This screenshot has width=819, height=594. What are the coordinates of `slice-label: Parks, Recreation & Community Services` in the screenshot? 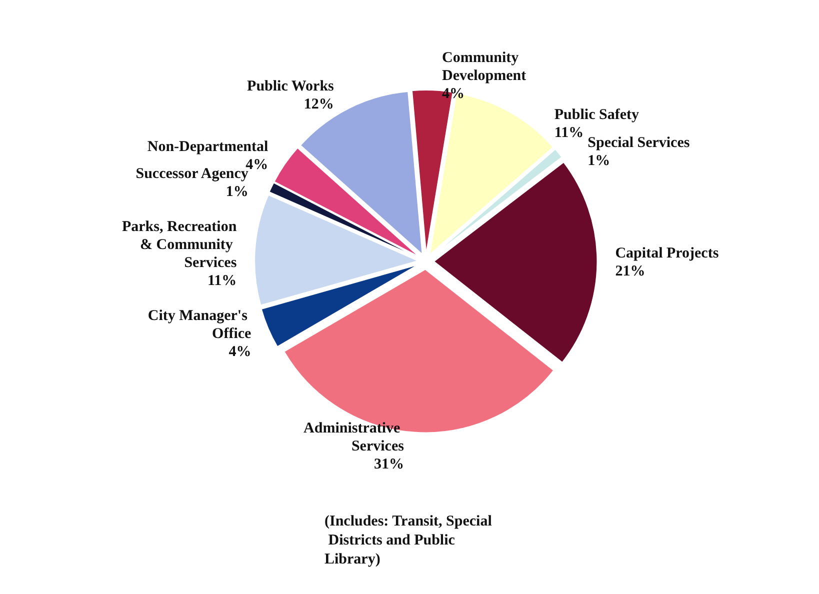 It's located at (180, 245).